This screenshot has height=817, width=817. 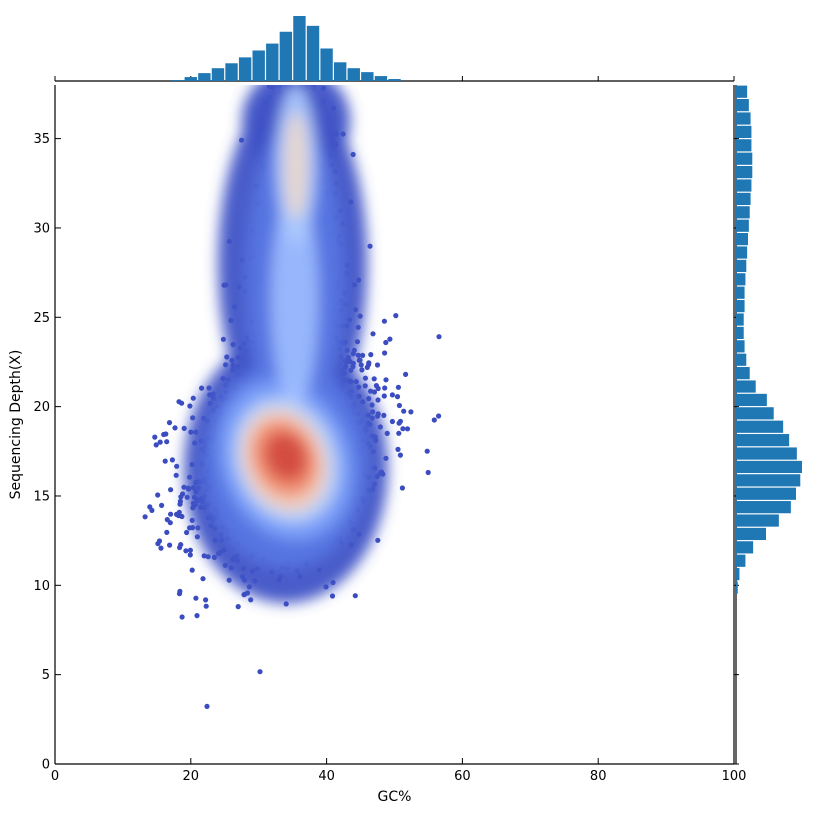 I want to click on y-tick-label: 10, so click(x=41, y=586).